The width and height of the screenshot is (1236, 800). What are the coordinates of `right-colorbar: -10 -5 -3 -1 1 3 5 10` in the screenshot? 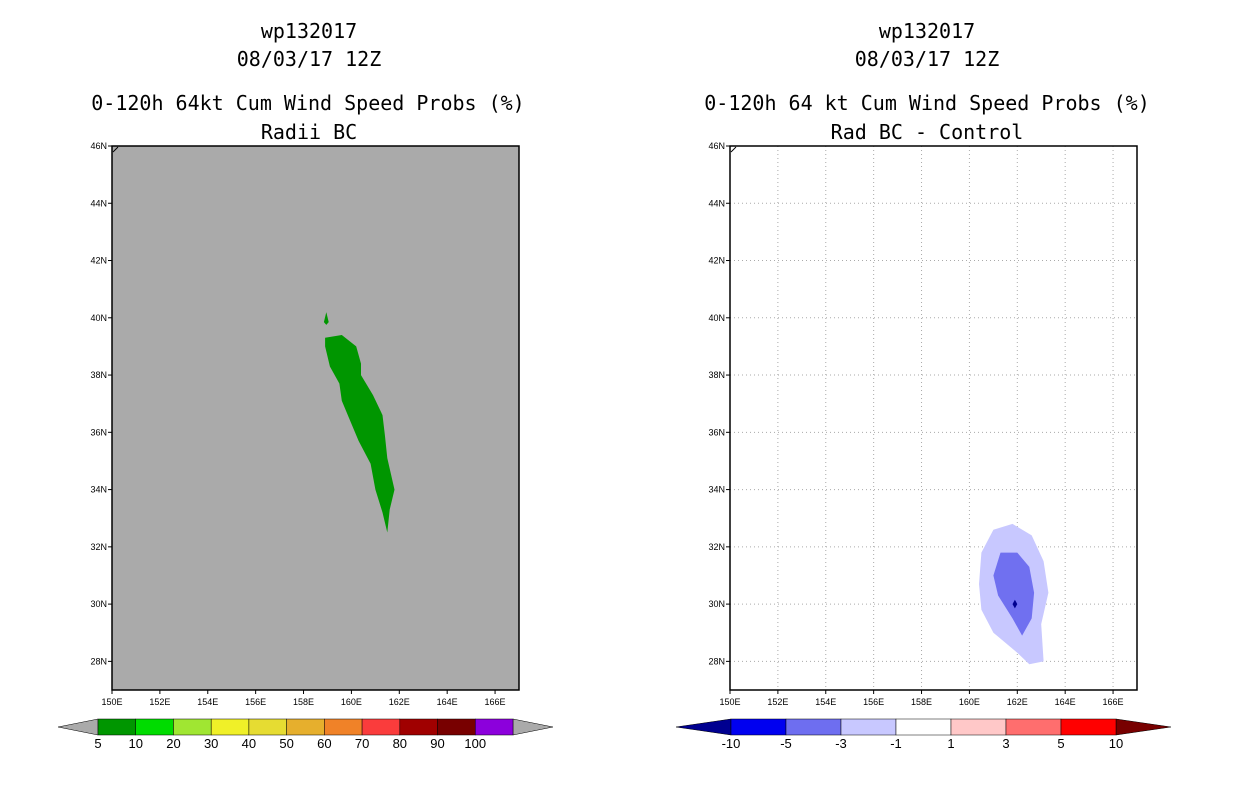 It's located at (923, 734).